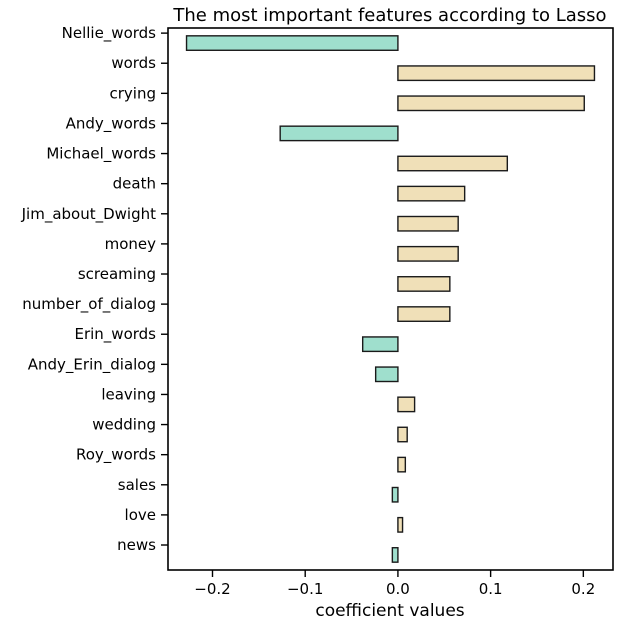 The width and height of the screenshot is (621, 627). What do you see at coordinates (431, 193) in the screenshot?
I see `bar-death` at bounding box center [431, 193].